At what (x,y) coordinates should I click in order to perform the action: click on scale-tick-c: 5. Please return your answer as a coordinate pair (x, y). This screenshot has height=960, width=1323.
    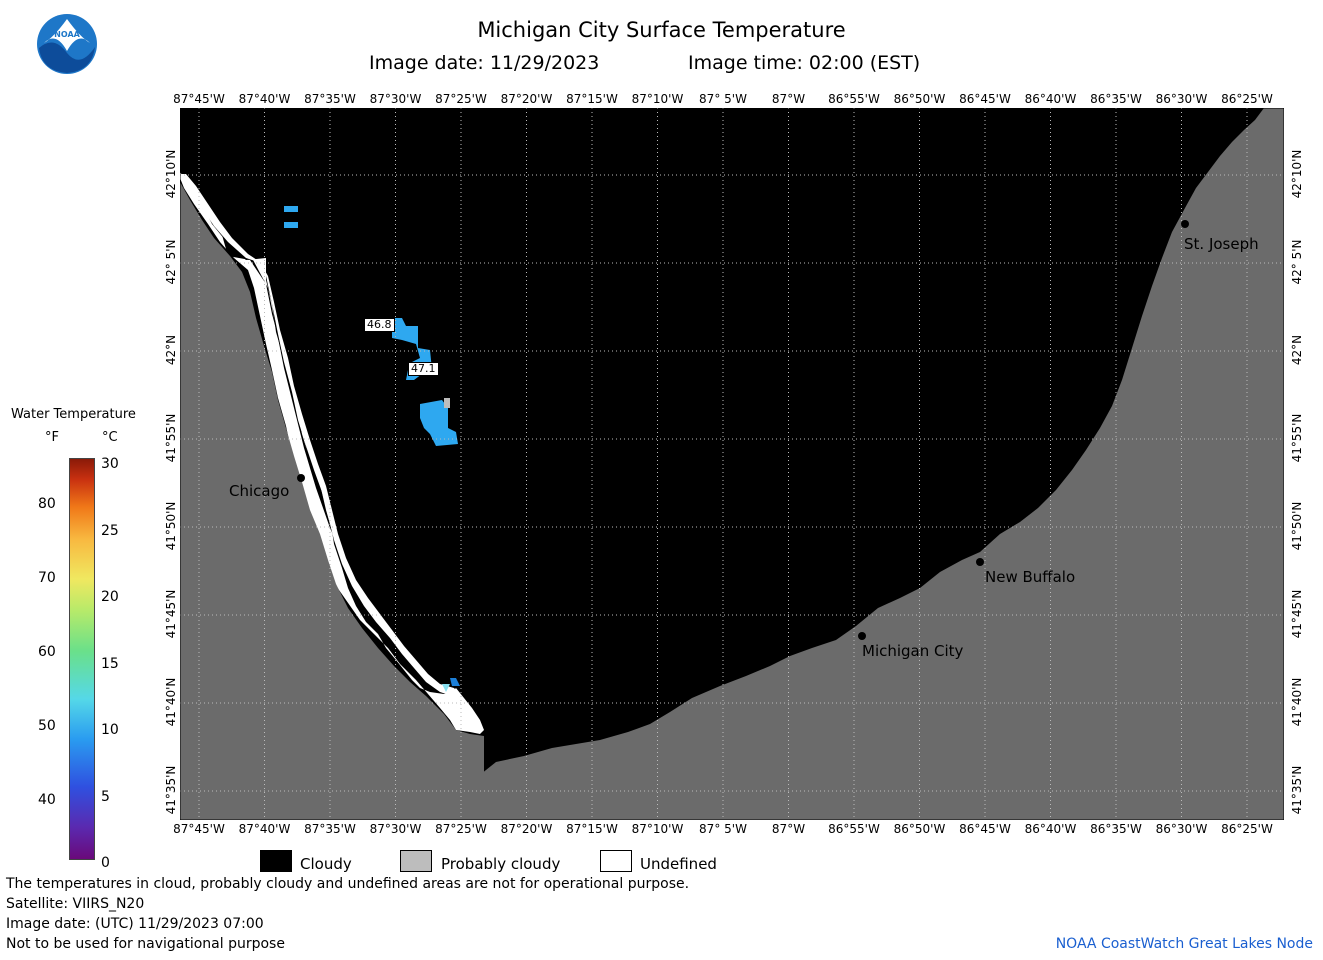
    Looking at the image, I should click on (105, 796).